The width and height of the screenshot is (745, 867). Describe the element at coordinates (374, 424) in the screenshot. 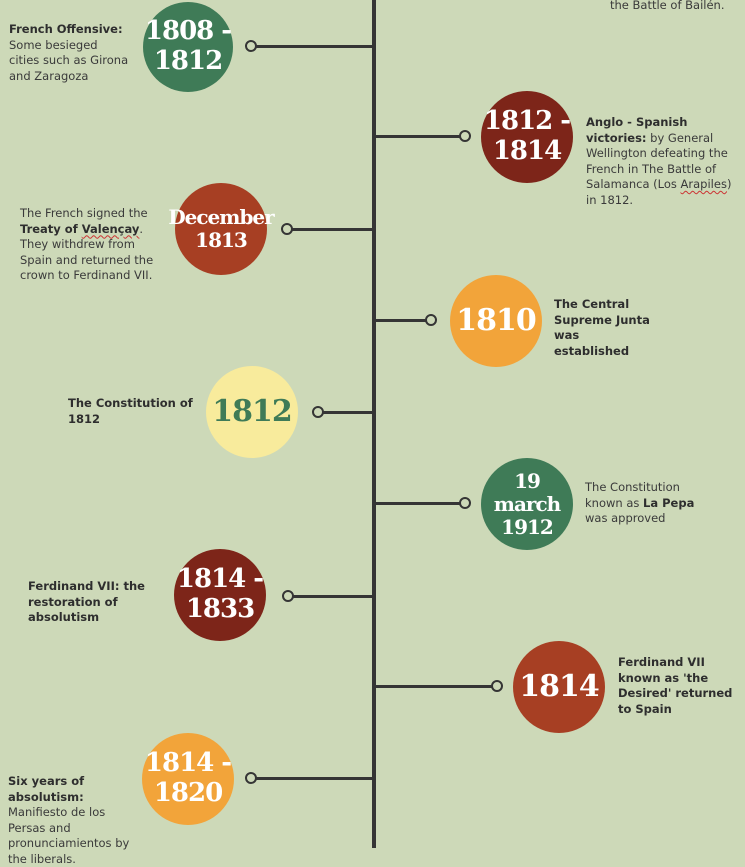

I see `timeline-axis` at that location.